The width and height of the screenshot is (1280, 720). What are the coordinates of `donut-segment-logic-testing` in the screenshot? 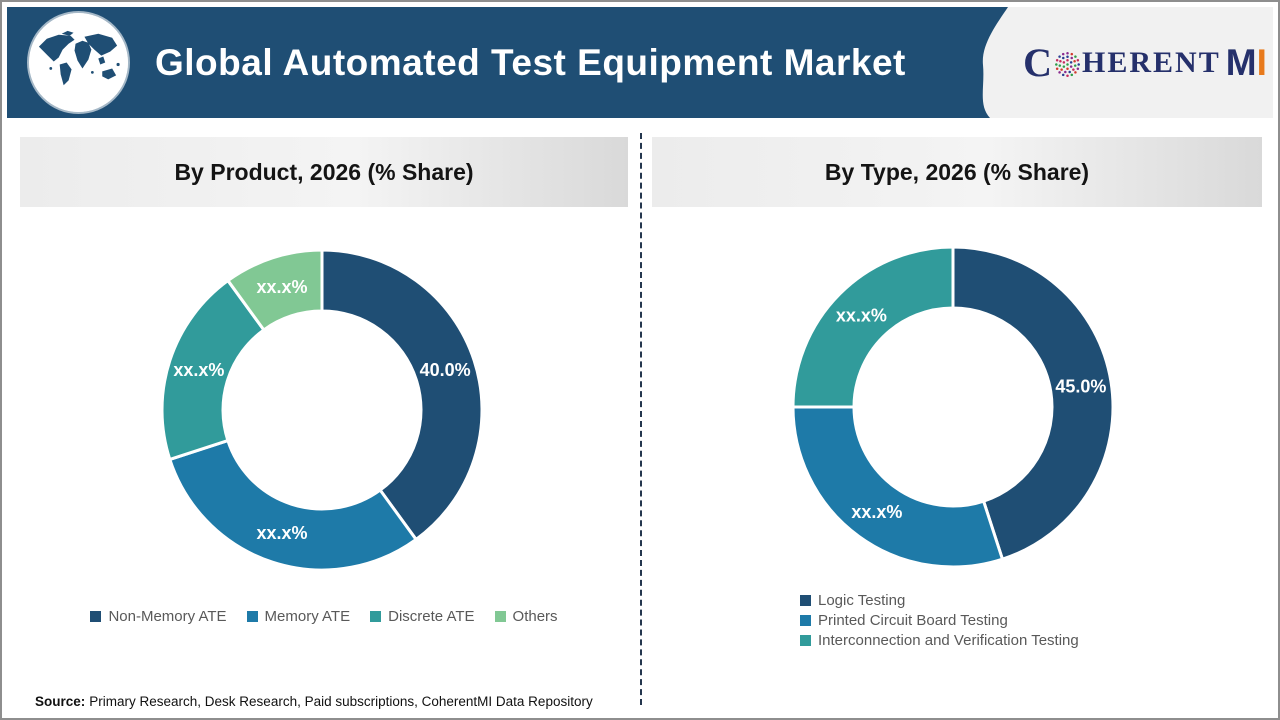 It's located at (1033, 403).